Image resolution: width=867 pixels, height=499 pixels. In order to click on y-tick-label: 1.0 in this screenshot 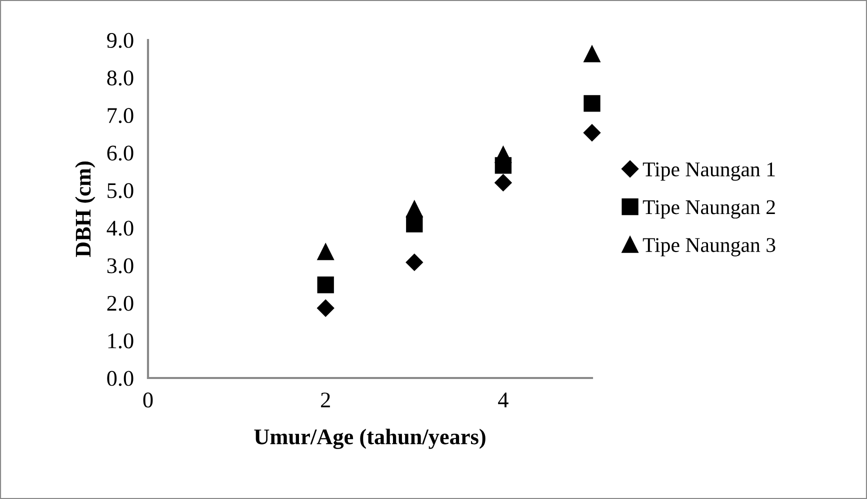, I will do `click(121, 340)`.